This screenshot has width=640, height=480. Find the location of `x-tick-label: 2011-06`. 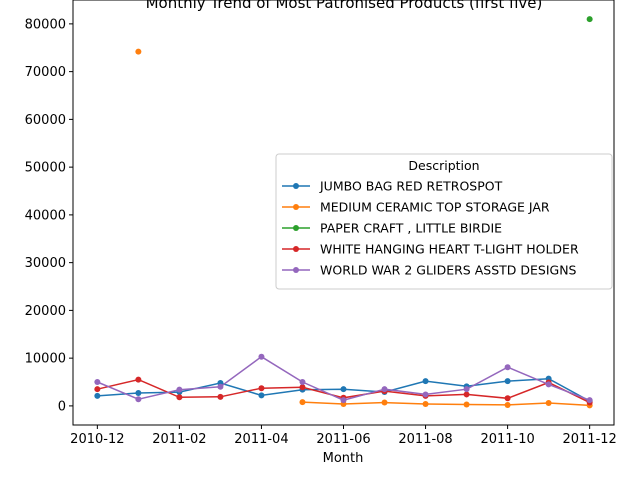

x-tick-label: 2011-06 is located at coordinates (343, 439).